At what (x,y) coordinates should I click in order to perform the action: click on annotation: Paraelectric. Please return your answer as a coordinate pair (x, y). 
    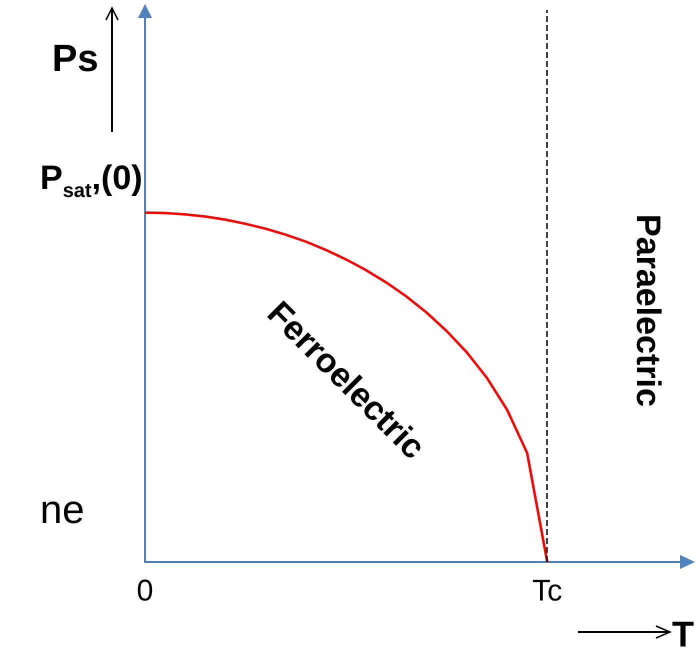
    Looking at the image, I should click on (647, 310).